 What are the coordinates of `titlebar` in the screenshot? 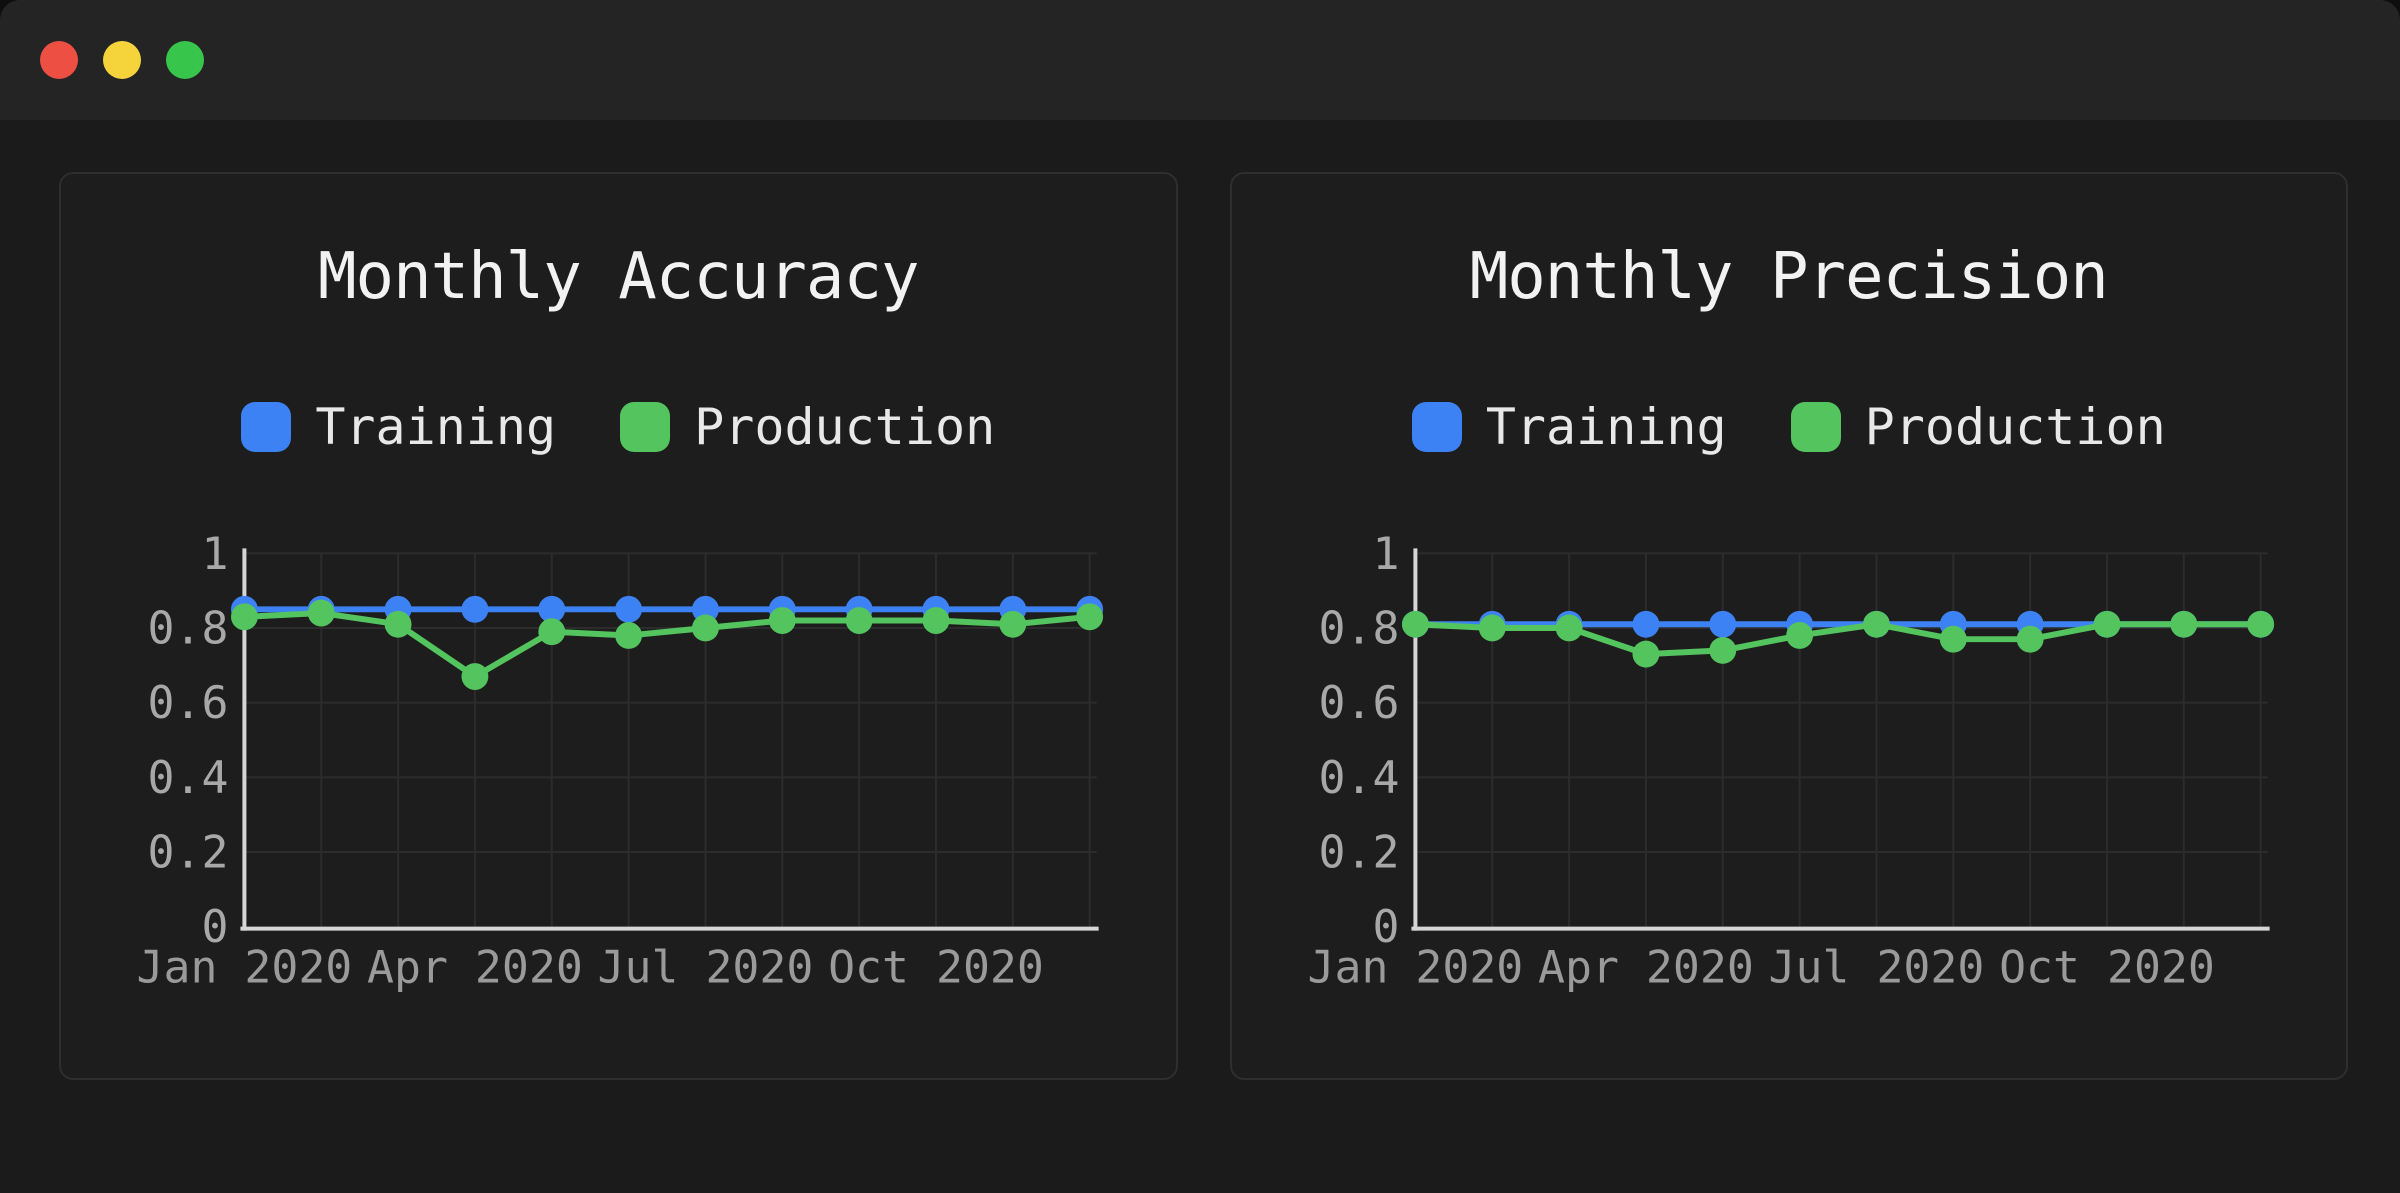 It's located at (1200, 60).